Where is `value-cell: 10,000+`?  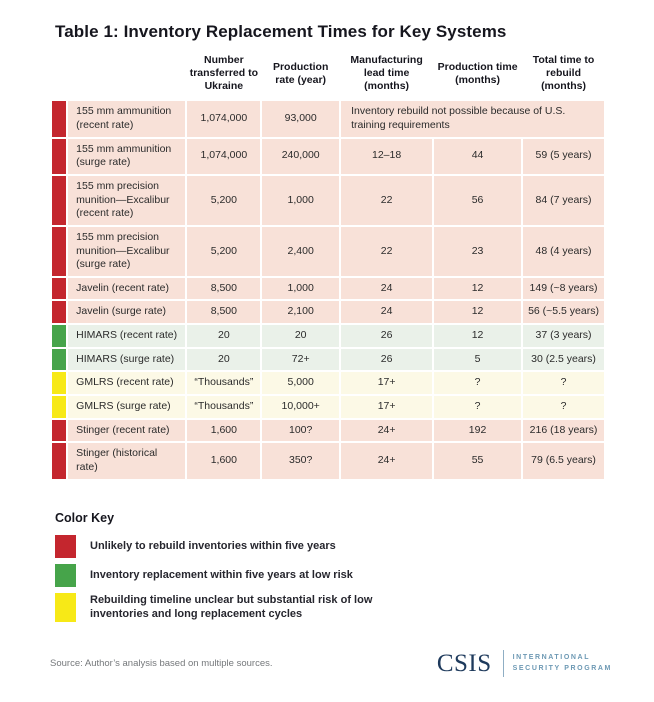 value-cell: 10,000+ is located at coordinates (301, 406).